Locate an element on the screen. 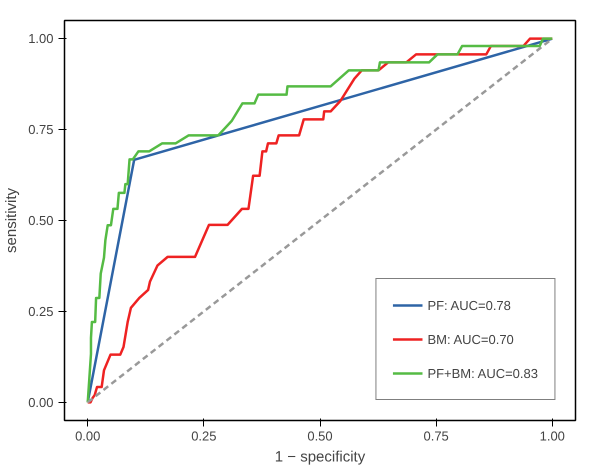 This screenshot has height=472, width=590. y-tick-label: 0.25 is located at coordinates (41, 311).